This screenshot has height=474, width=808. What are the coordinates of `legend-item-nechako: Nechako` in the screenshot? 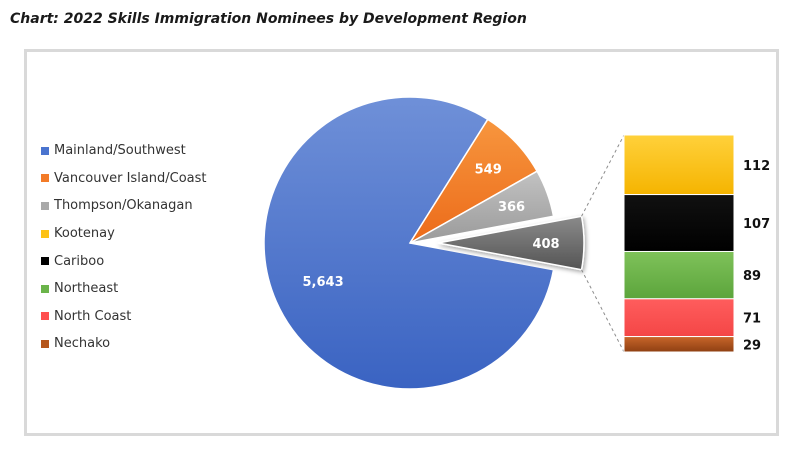 It's located at (151, 344).